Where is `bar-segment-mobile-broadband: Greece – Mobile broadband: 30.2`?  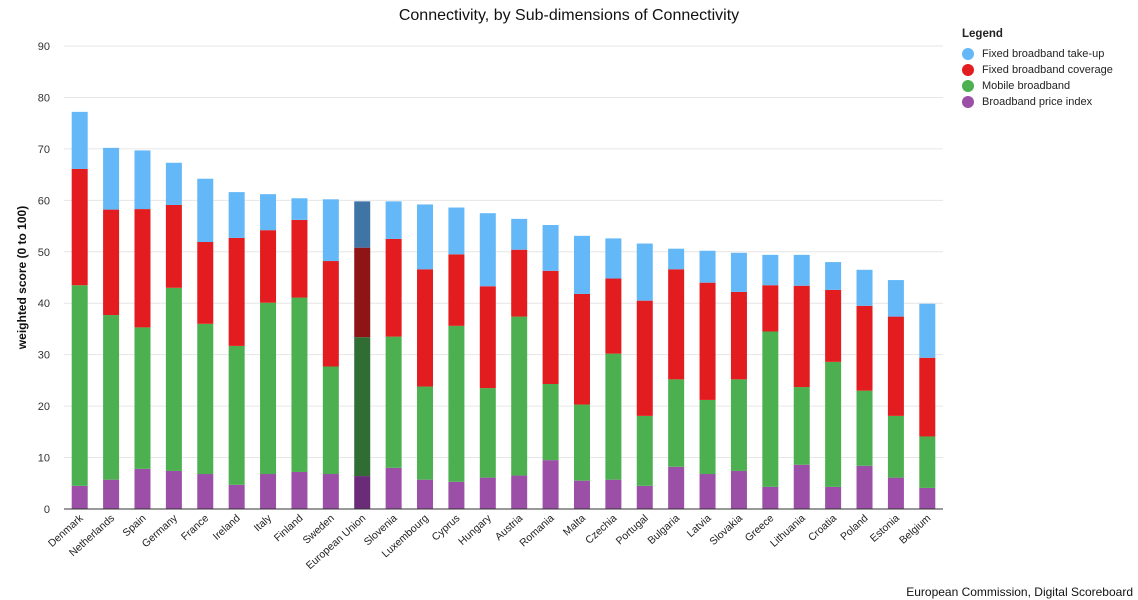
bar-segment-mobile-broadband: Greece – Mobile broadband: 30.2 is located at coordinates (770, 409).